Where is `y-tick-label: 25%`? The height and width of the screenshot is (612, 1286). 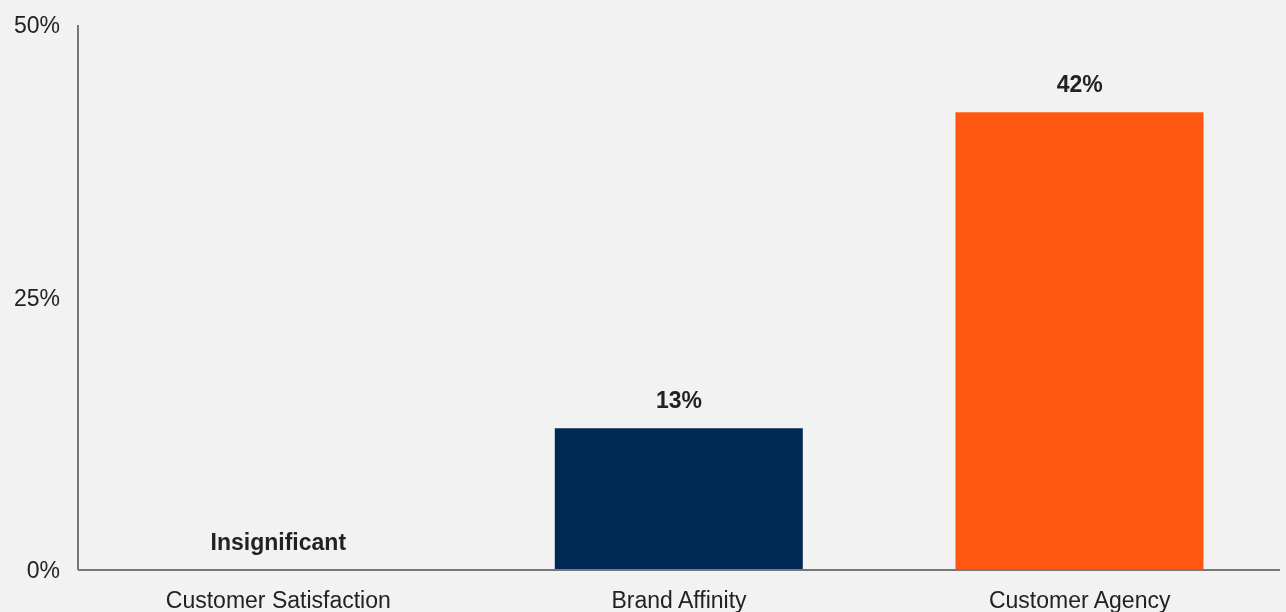 y-tick-label: 25% is located at coordinates (36, 297).